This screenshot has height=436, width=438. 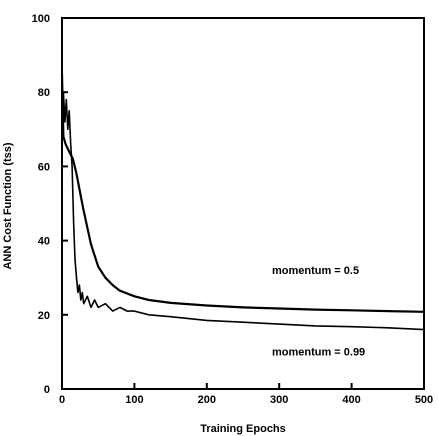 I want to click on y-tick-label: 0, so click(x=47, y=390).